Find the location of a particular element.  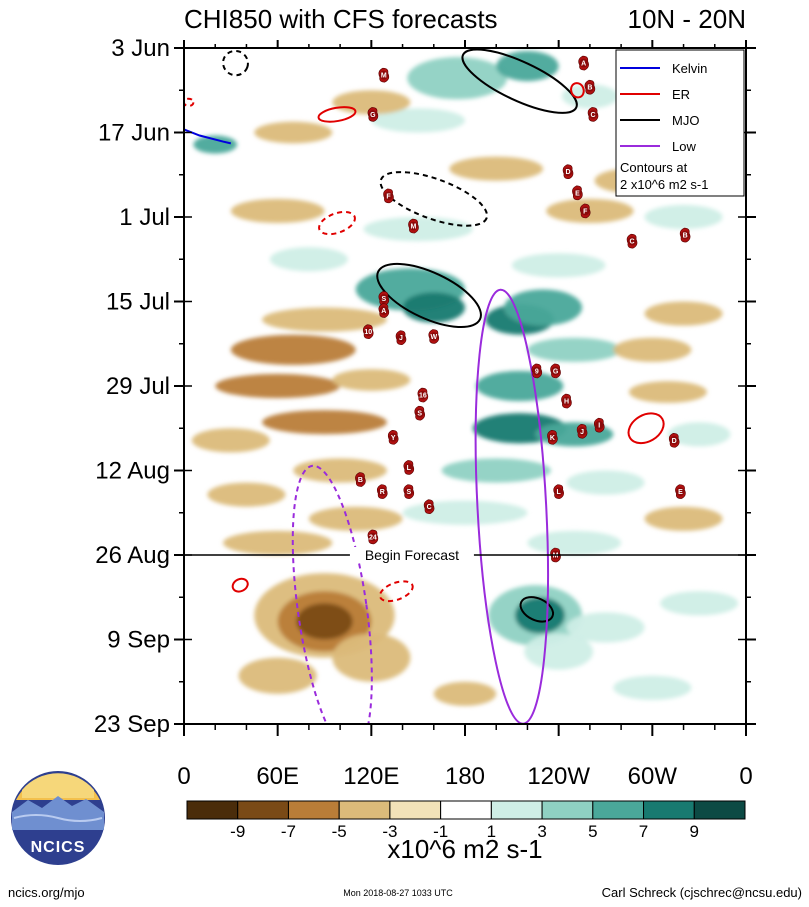

storm-label: I is located at coordinates (599, 426).